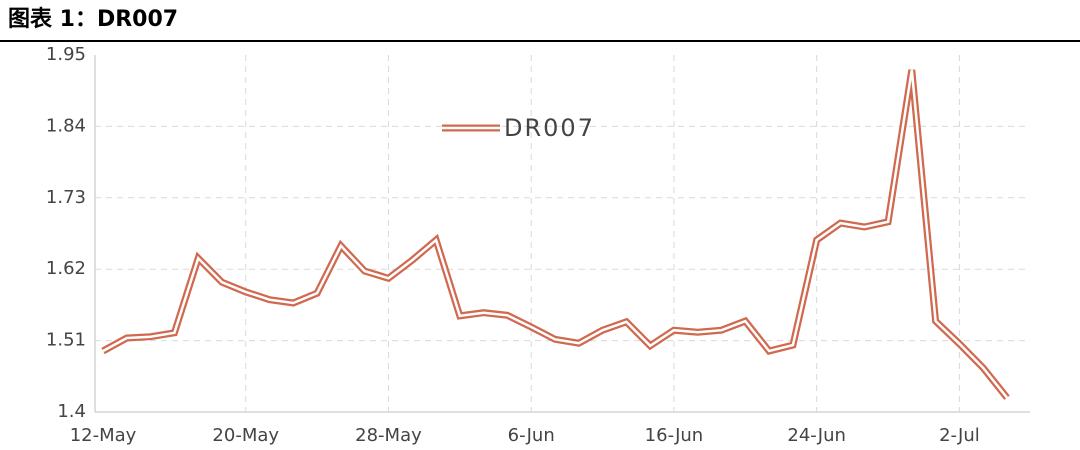  What do you see at coordinates (388, 435) in the screenshot?
I see `x-tick-label: 28-May` at bounding box center [388, 435].